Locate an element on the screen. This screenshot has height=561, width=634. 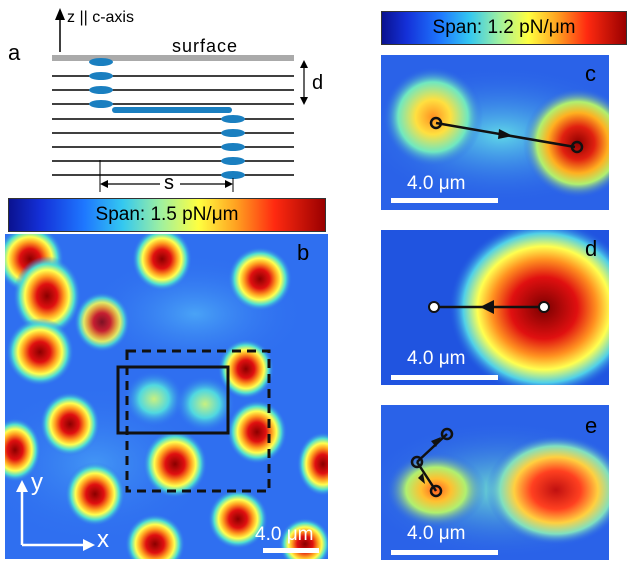
scale-label-c: 4.0 μm is located at coordinates (436, 183).